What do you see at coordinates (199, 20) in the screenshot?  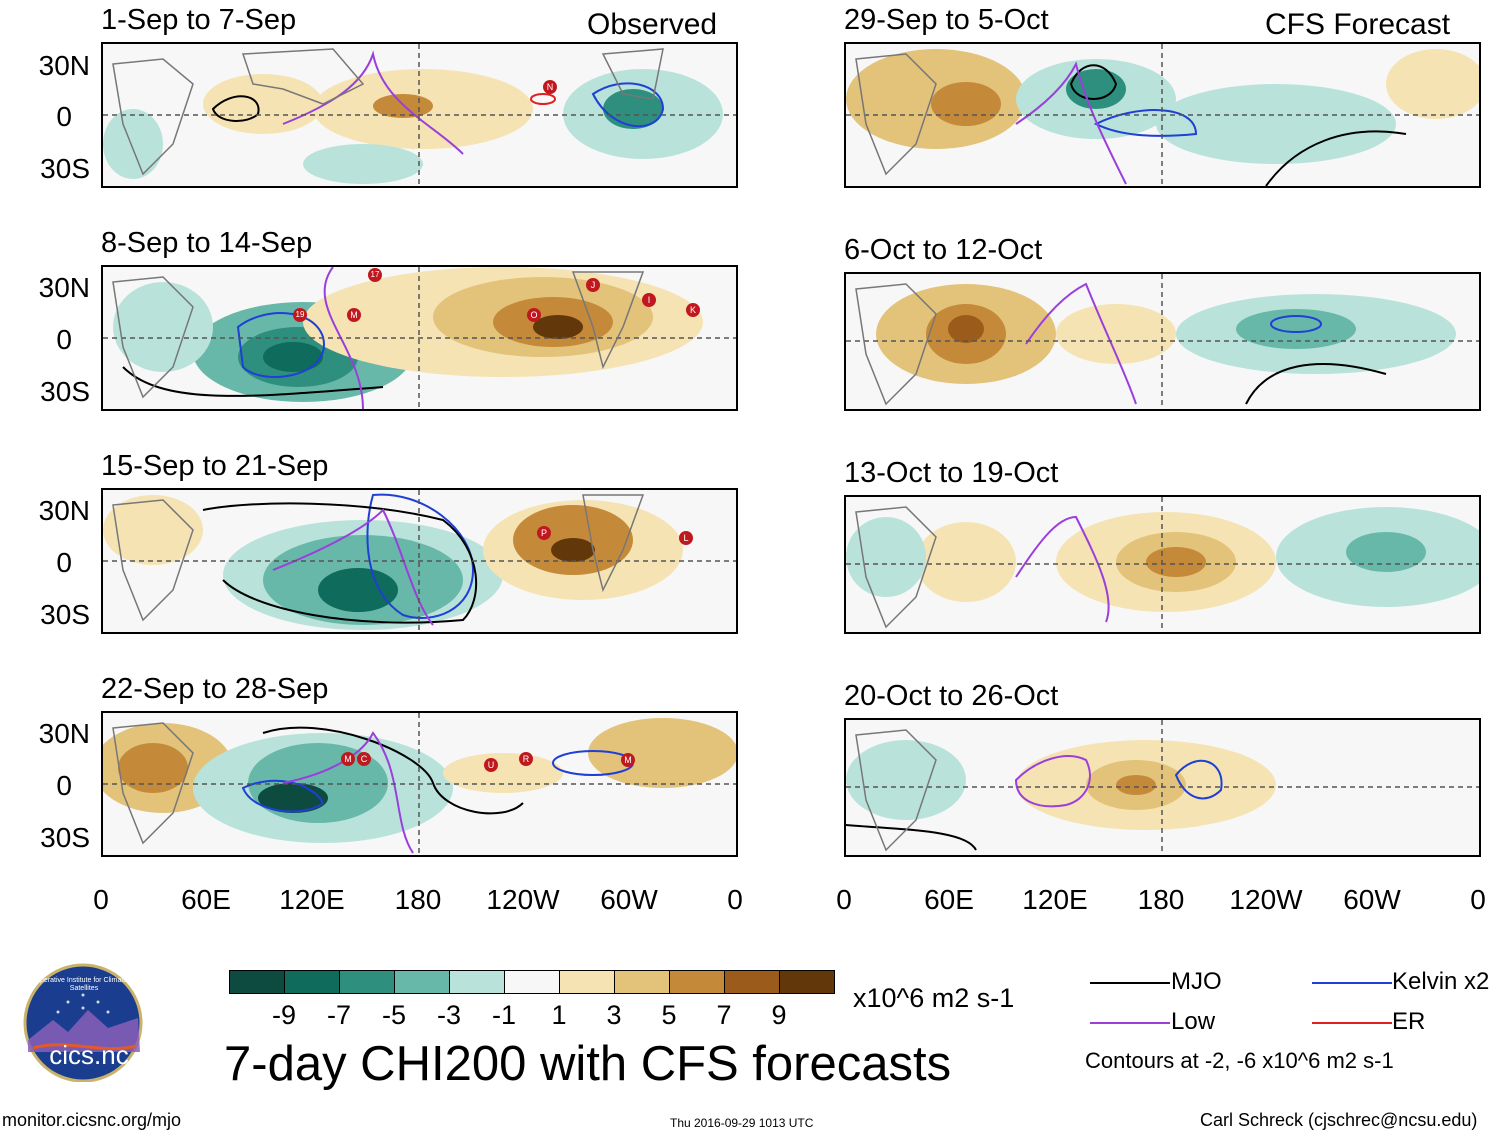 I see `panel-title-obs-1: 1-Sep to 7-Sep` at bounding box center [199, 20].